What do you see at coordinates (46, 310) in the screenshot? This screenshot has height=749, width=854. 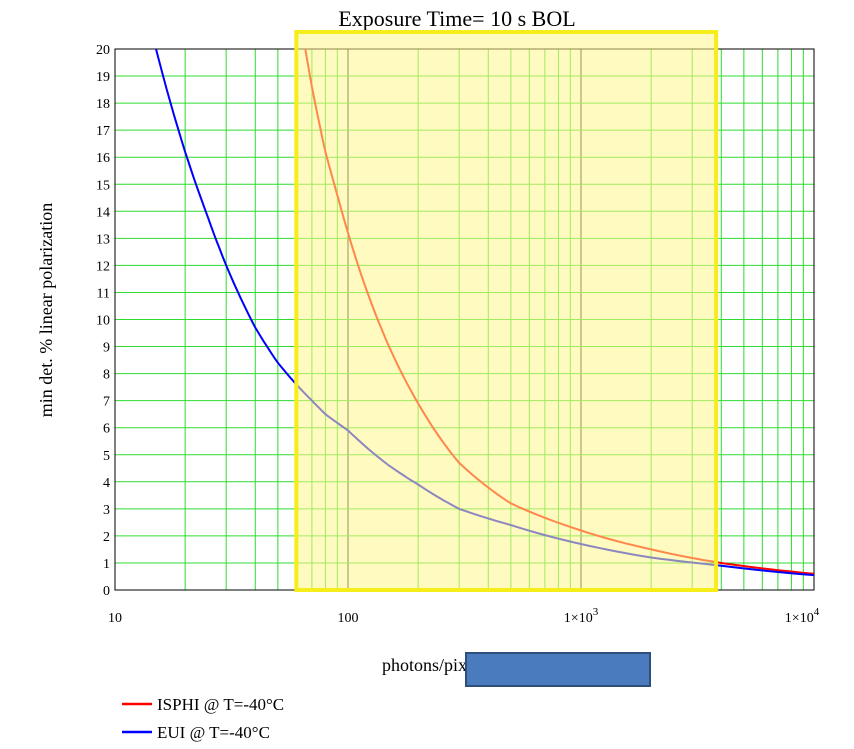 I see `y-axis-label: min det. % linear polarization` at bounding box center [46, 310].